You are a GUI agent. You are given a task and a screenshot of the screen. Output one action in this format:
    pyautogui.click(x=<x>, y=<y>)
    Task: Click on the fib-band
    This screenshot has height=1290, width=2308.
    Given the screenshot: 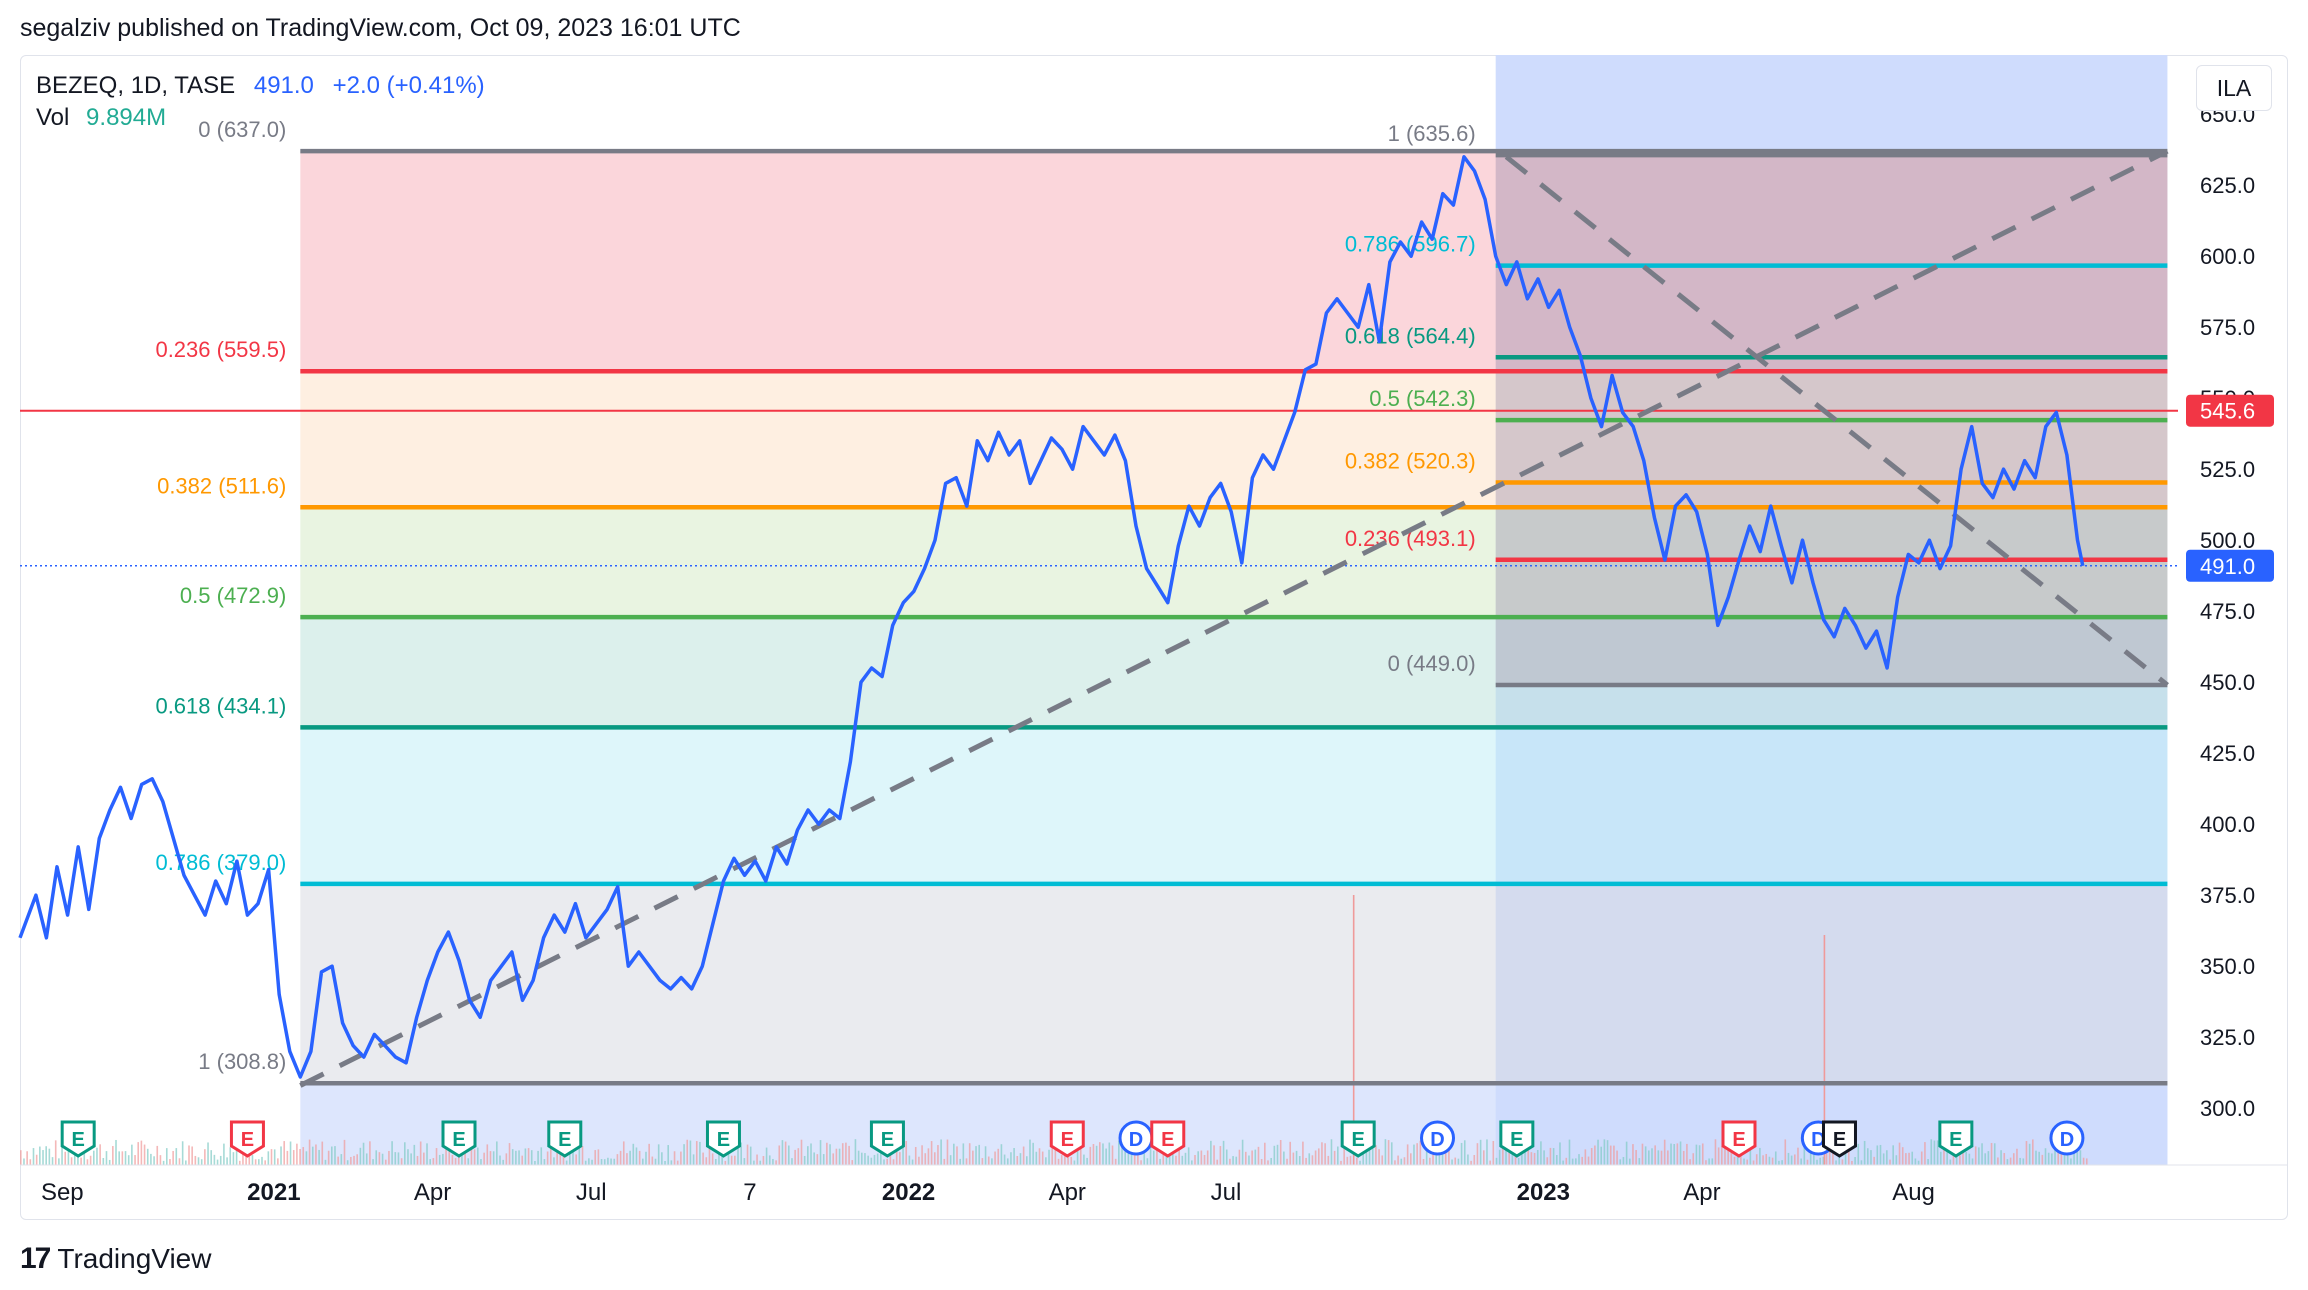 What is the action you would take?
    pyautogui.click(x=1234, y=805)
    